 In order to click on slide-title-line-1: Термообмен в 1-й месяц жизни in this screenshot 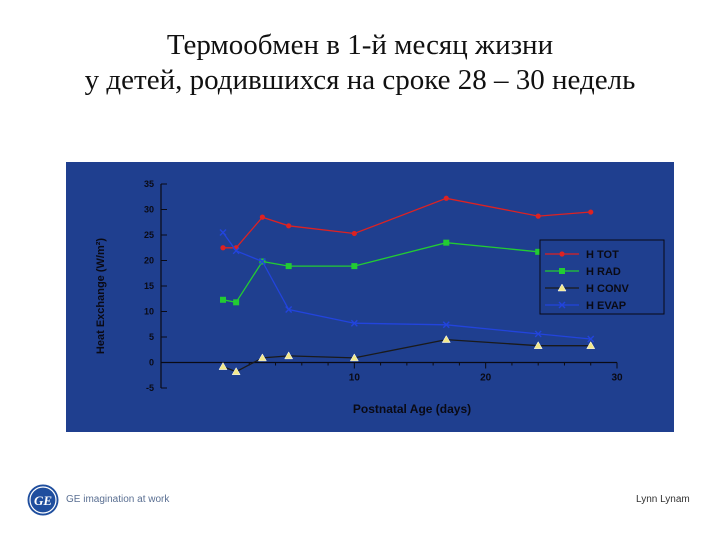, I will do `click(360, 45)`.